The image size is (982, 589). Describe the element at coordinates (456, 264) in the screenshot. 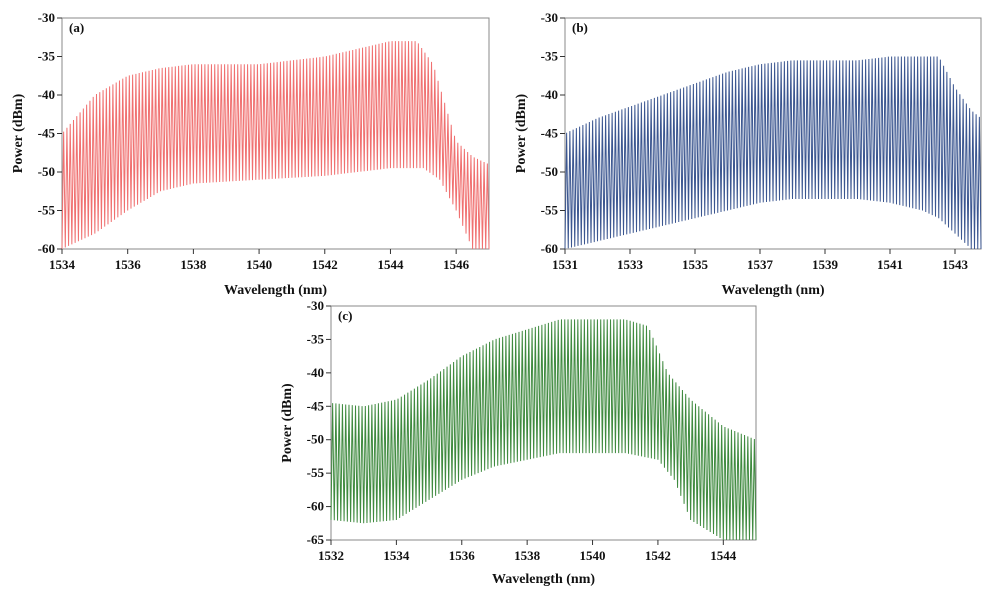

I see `x-tick-label: 1546` at that location.